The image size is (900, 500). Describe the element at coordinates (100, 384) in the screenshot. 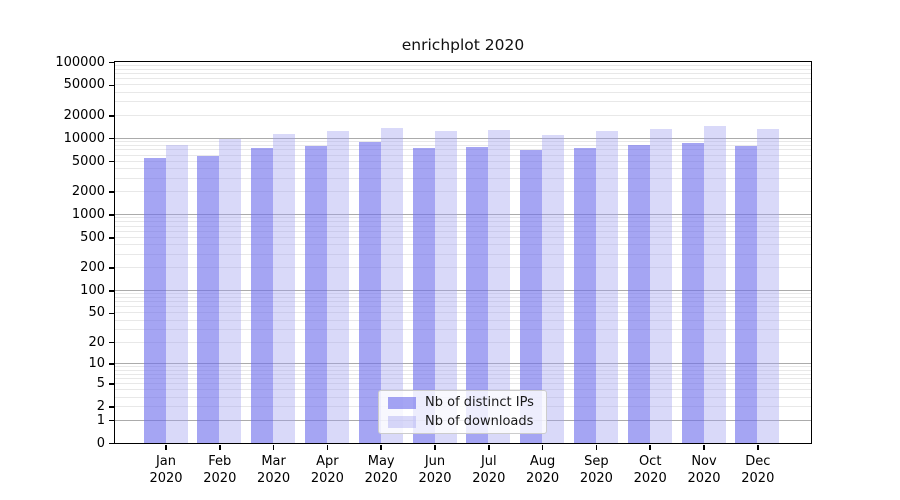

I see `y-tick-label: 5` at that location.